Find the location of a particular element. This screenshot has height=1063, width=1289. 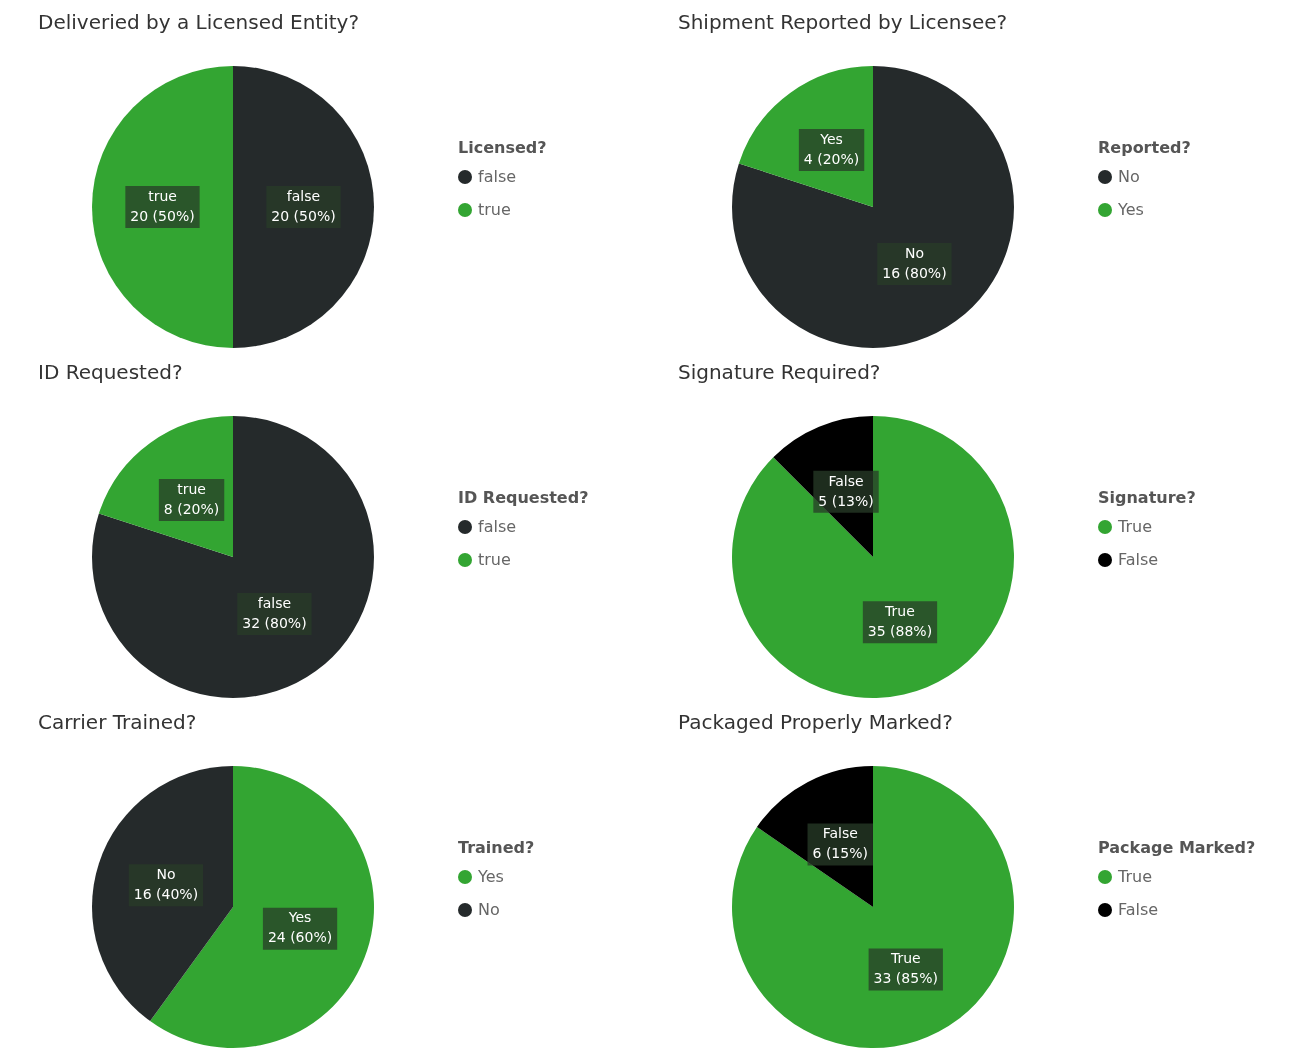

data-label: 16 (40%) is located at coordinates (166, 893).